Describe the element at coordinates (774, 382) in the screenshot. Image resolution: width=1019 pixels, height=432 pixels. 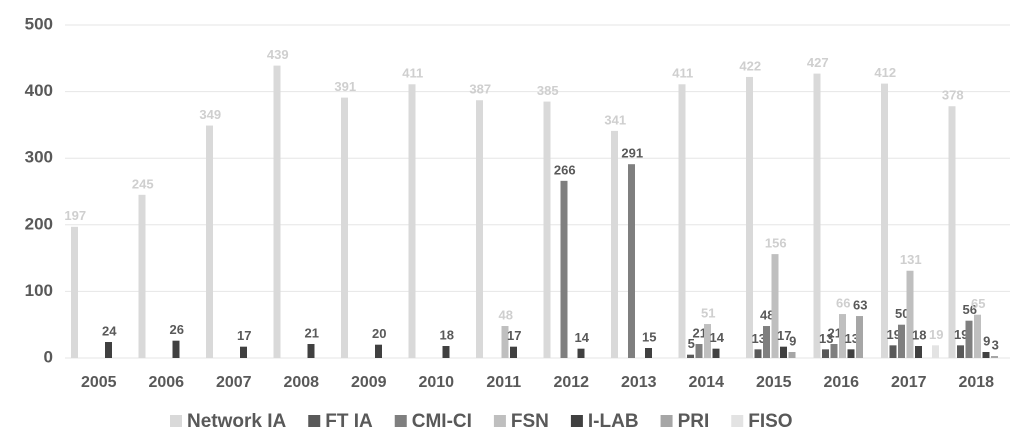
I see `x-tick-label: 2015` at that location.